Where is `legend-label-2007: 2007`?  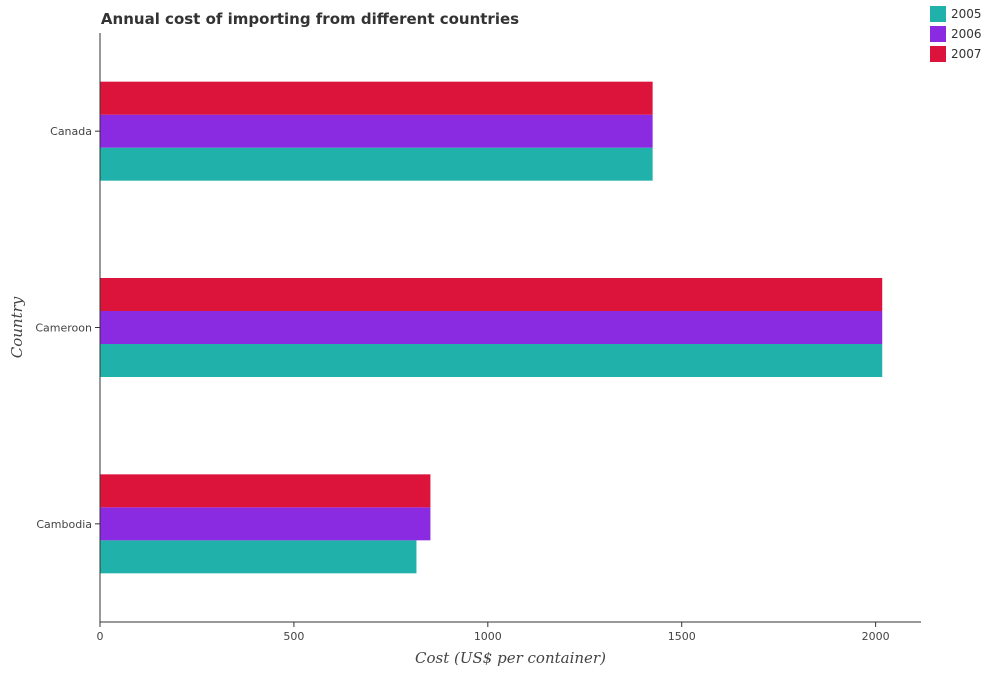
legend-label-2007: 2007 is located at coordinates (966, 54).